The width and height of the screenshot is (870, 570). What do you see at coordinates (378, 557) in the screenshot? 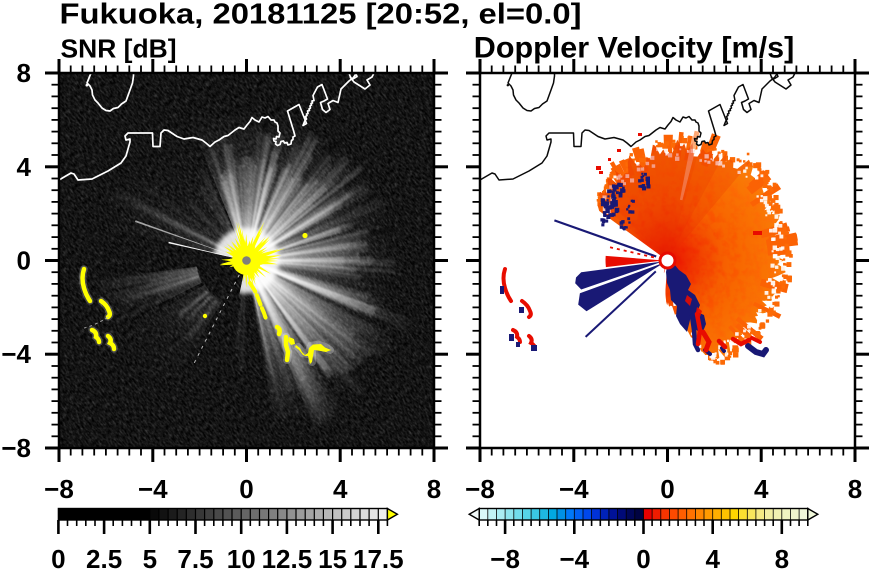
I see `svg-text: 17.5` at bounding box center [378, 557].